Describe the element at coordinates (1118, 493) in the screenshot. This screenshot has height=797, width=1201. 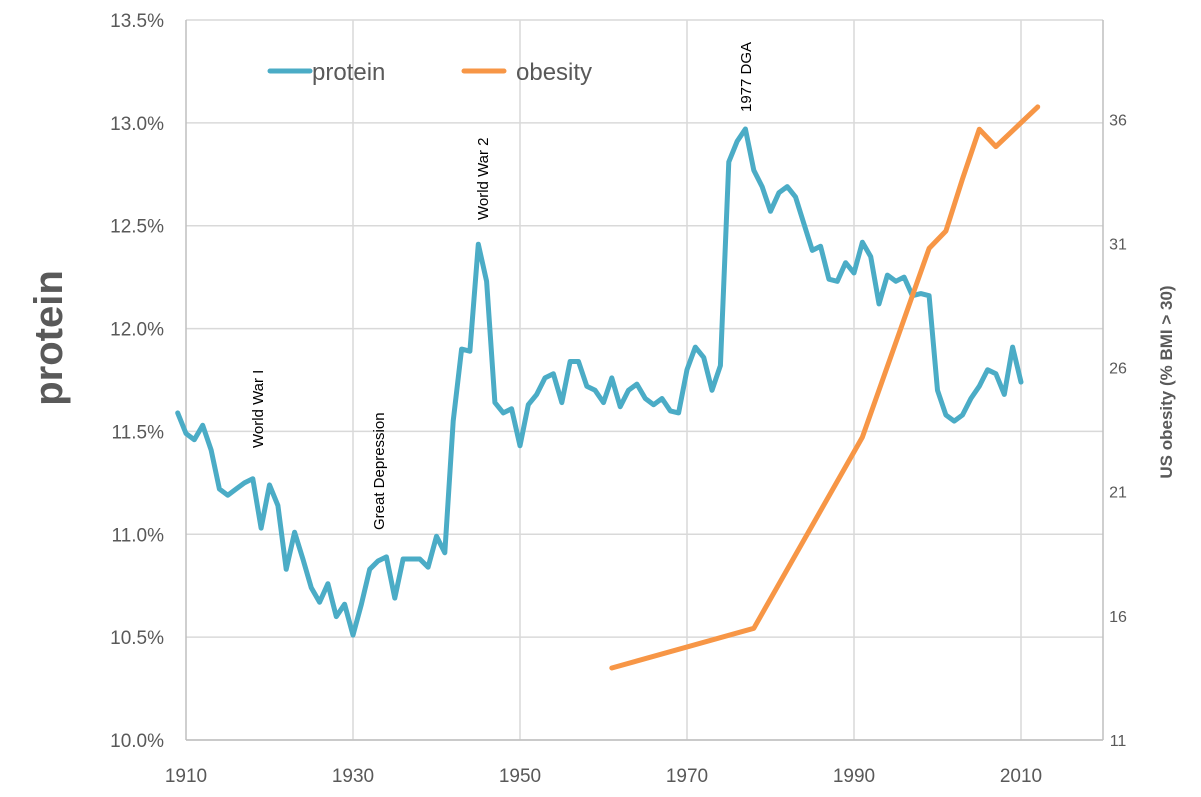
I see `y-tick-label-right: 21` at that location.